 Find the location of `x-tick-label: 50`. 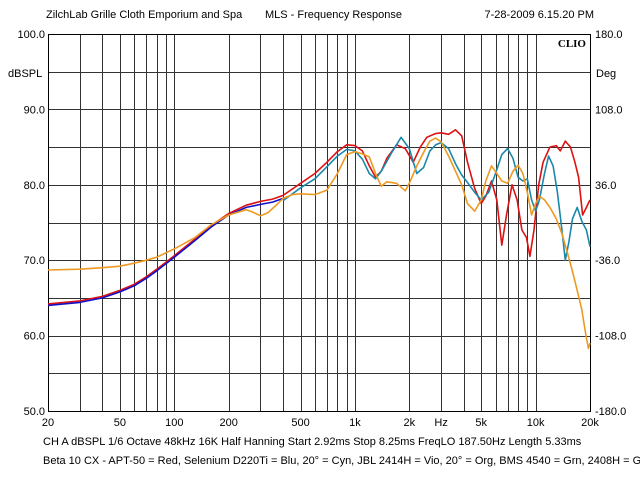

x-tick-label: 50 is located at coordinates (120, 423).